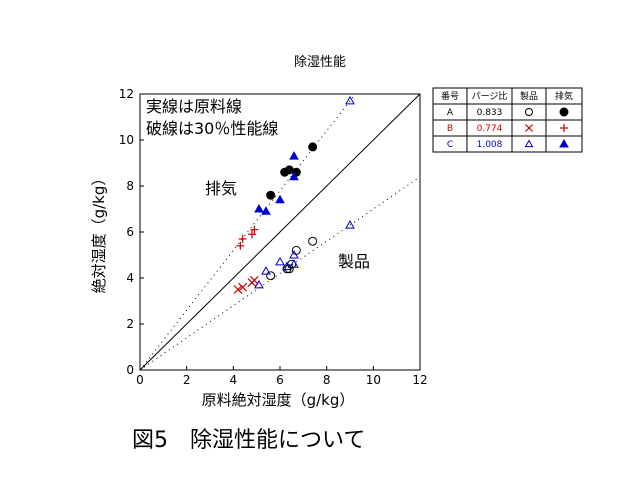  I want to click on x-tick-label: 2, so click(187, 380).